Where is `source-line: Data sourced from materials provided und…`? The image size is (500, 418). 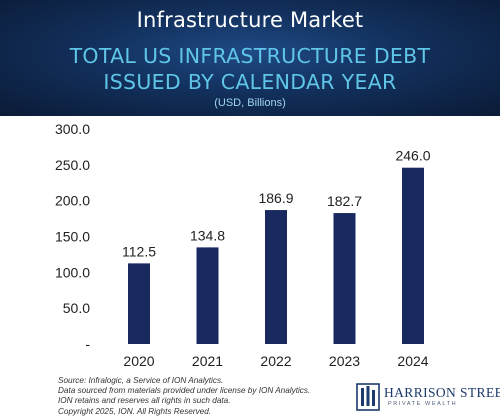 source-line: Data sourced from materials provided und… is located at coordinates (184, 391).